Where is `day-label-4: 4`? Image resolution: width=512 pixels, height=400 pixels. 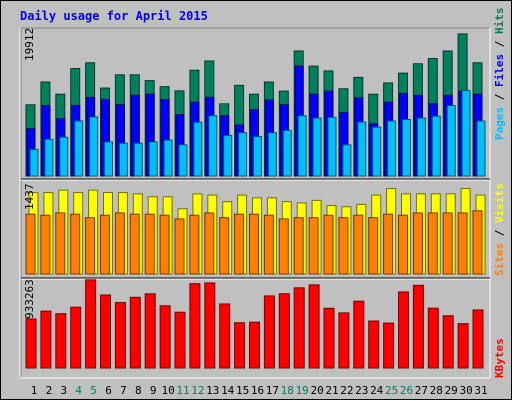 day-label-4: 4 is located at coordinates (78, 390).